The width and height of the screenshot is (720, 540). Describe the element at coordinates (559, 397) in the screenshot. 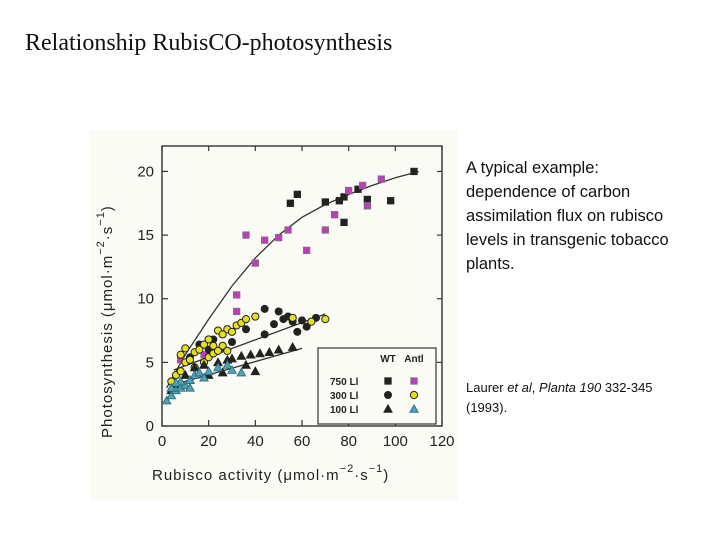

I see `citation-pages: 332-345 (1993).` at that location.